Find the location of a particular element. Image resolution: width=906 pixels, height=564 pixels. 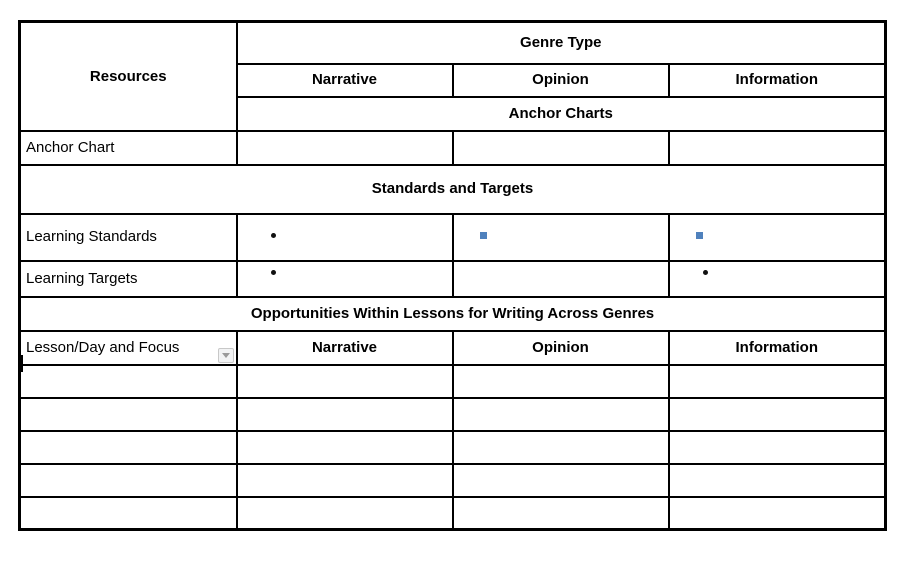

learning-targets-information-cell is located at coordinates (777, 278).